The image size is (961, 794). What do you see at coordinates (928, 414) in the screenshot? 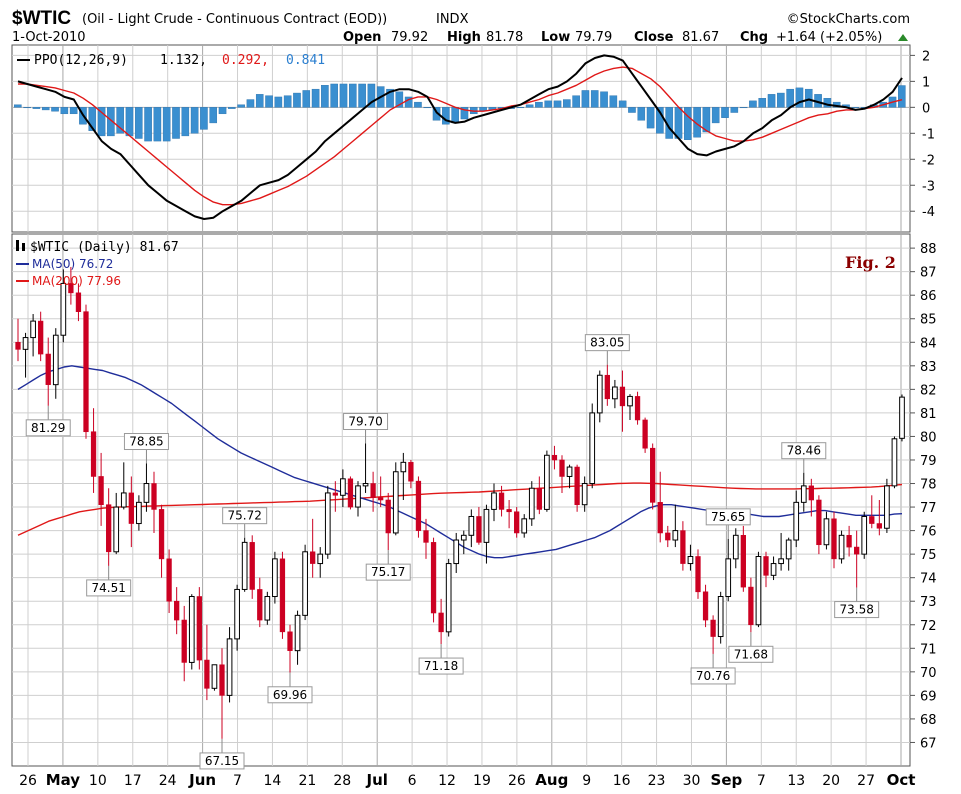
I see `price-y-tick-label: 81` at bounding box center [928, 414].